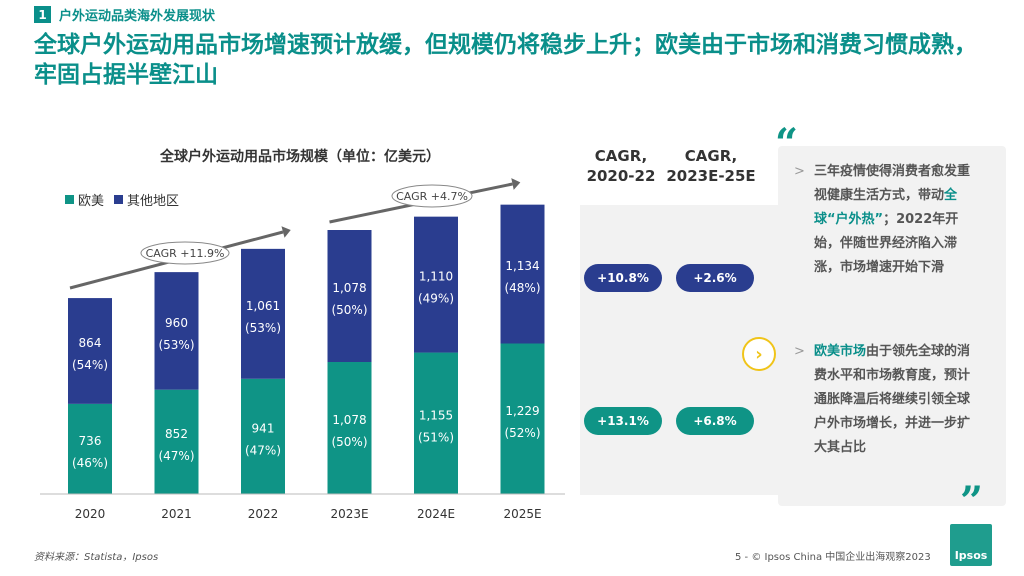  I want to click on data-label-value: 852, so click(176, 434).